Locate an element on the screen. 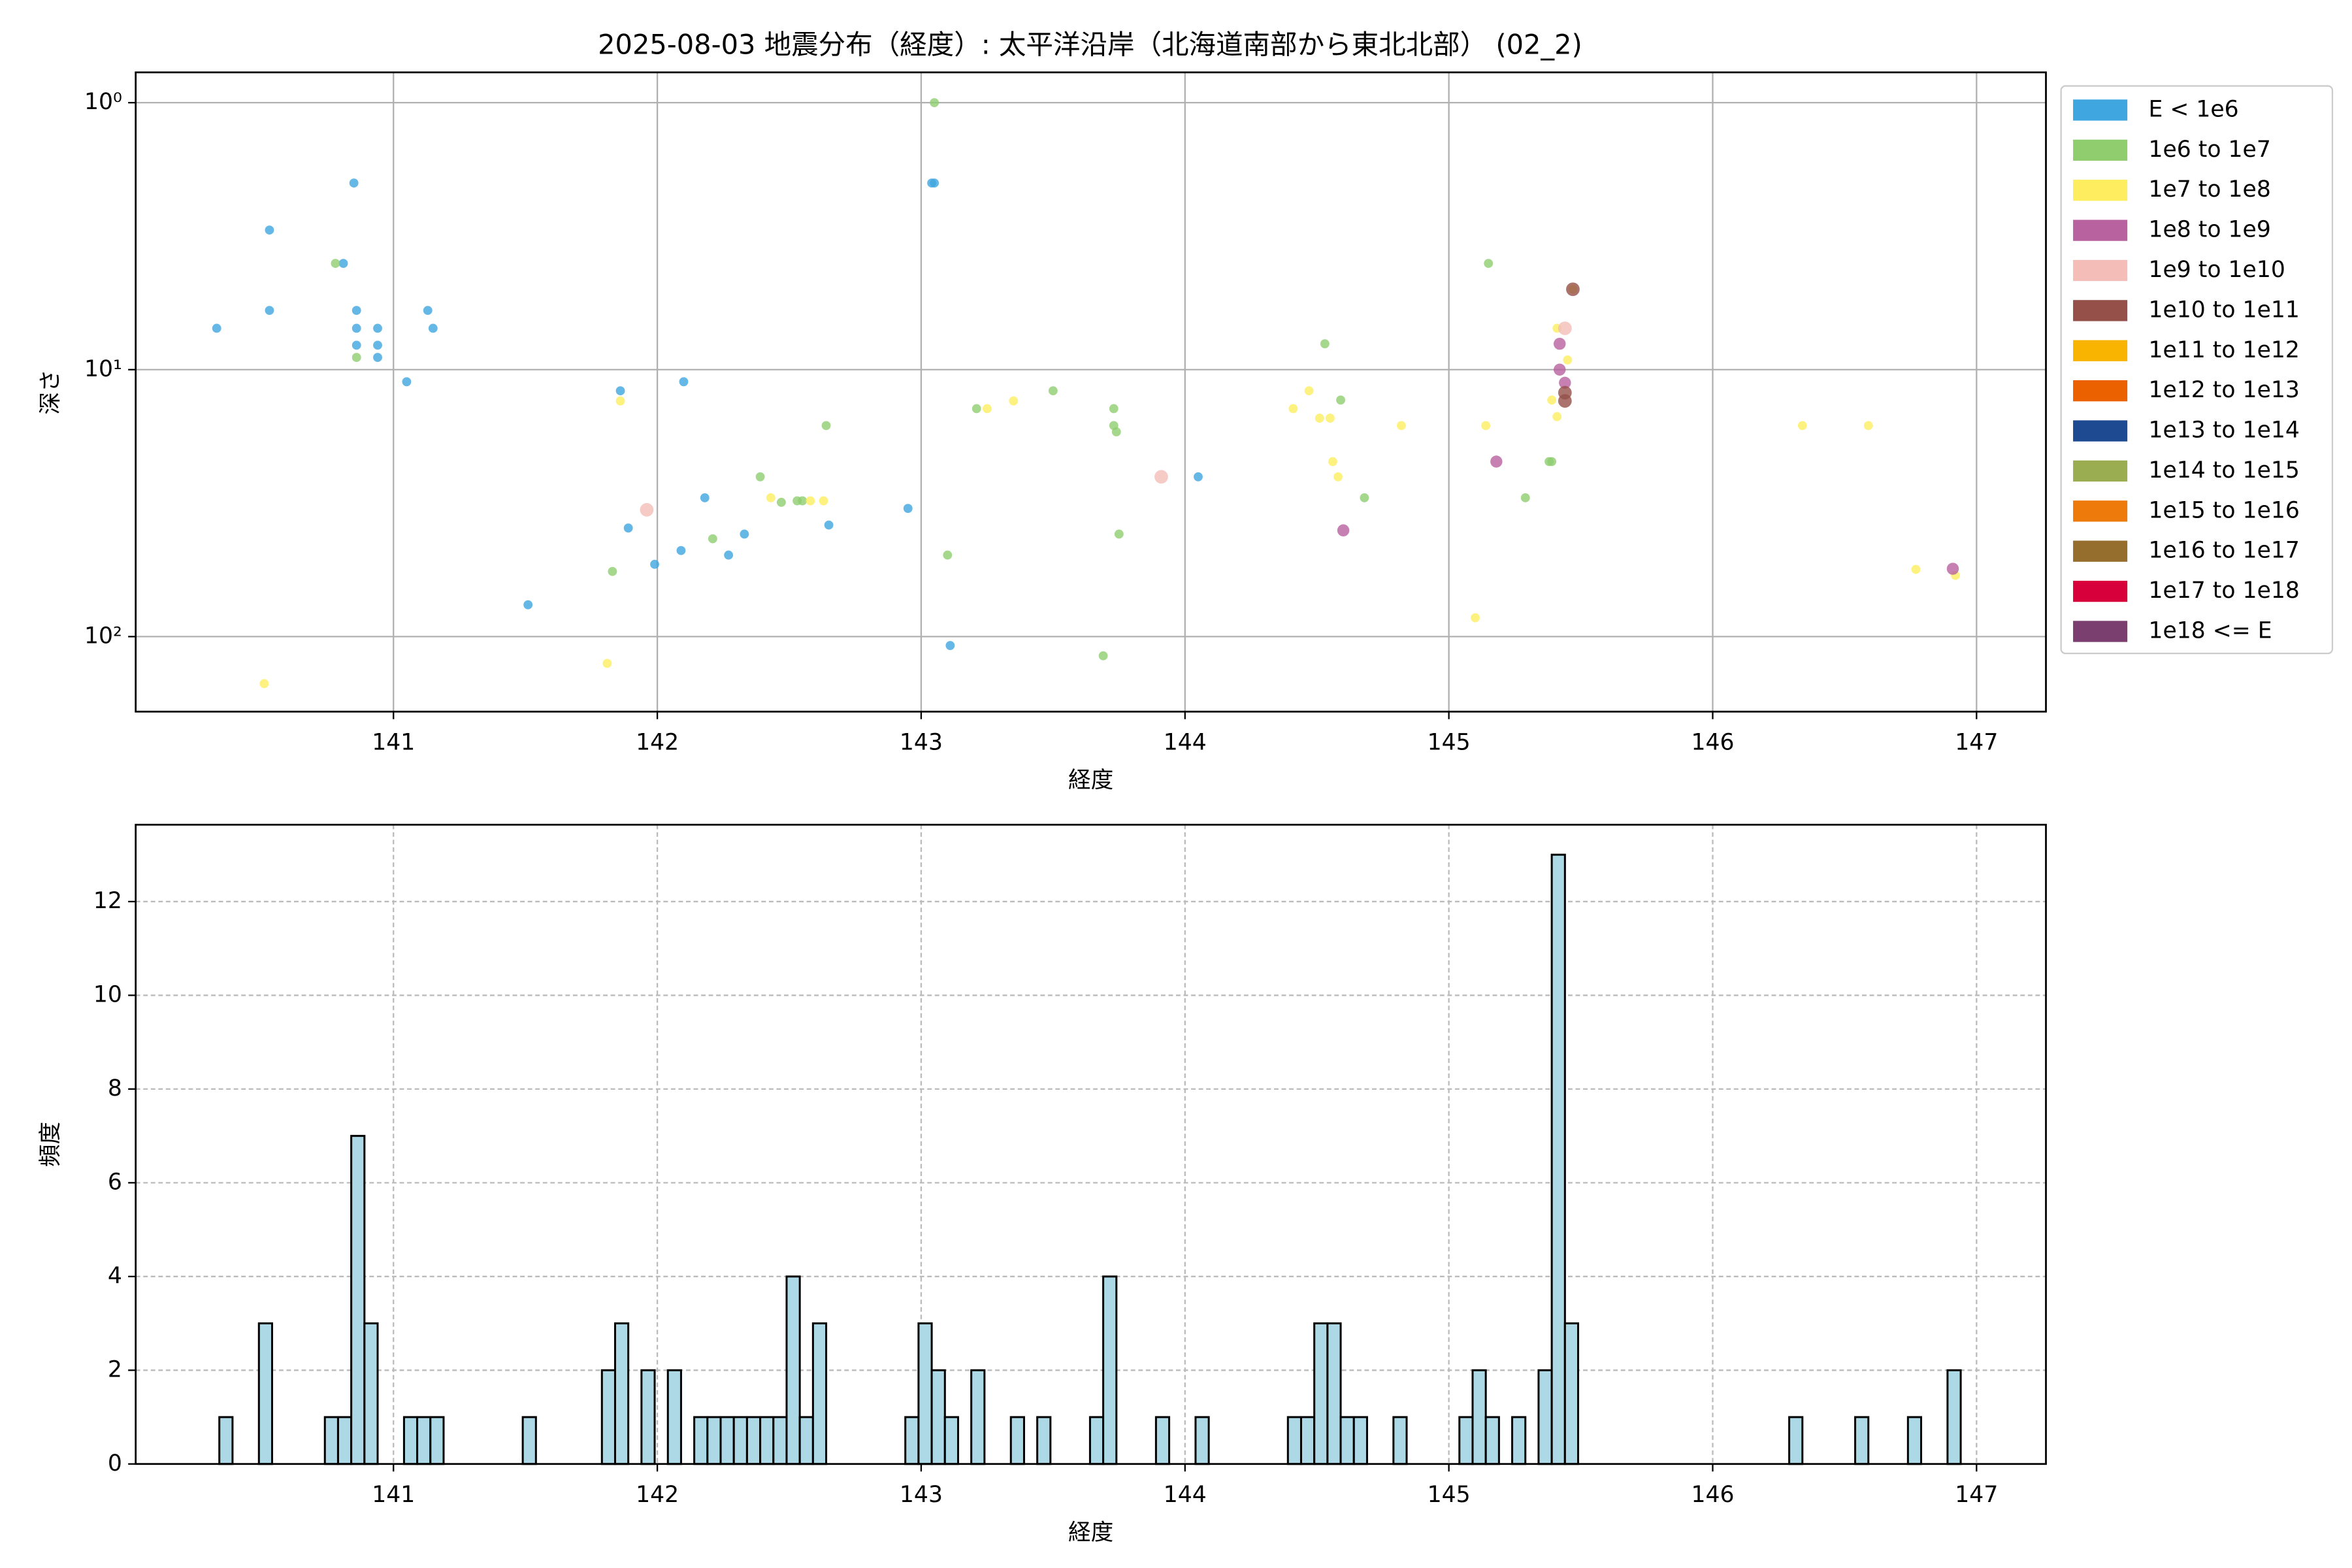 The width and height of the screenshot is (2352, 1568). legend-label: 1e16 to 1e17 is located at coordinates (2223, 551).